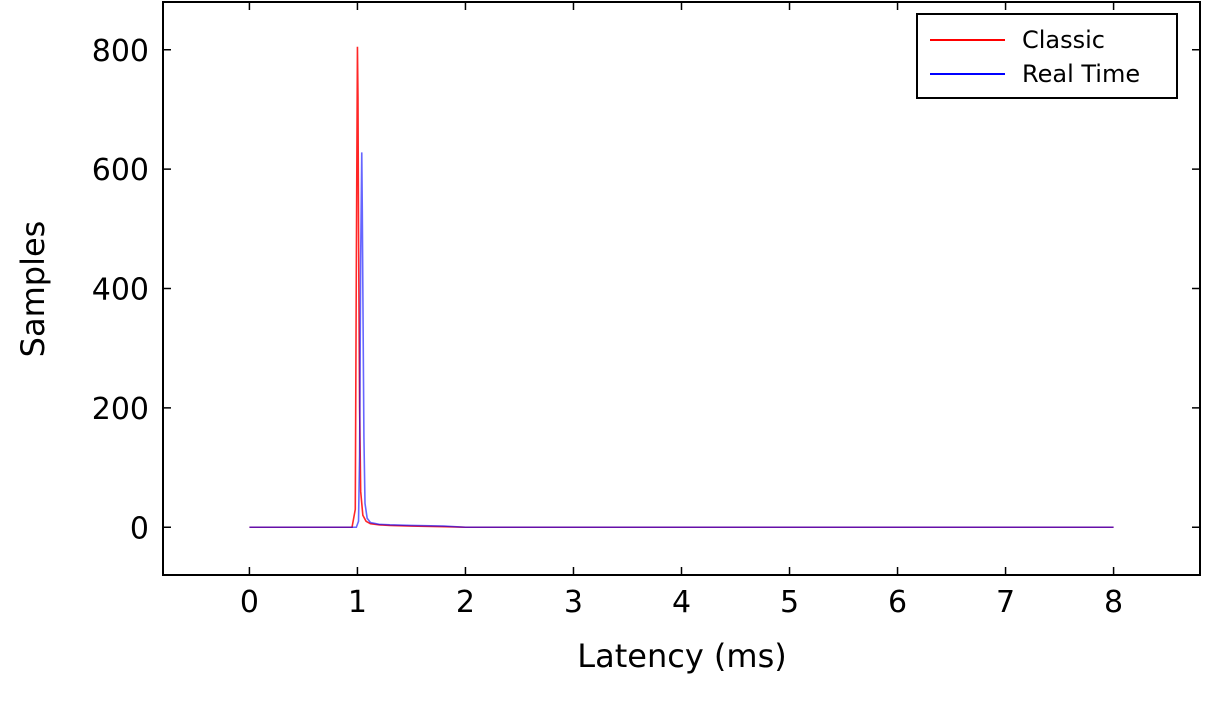 The image size is (1208, 722). I want to click on y-tick-label: 800, so click(120, 51).